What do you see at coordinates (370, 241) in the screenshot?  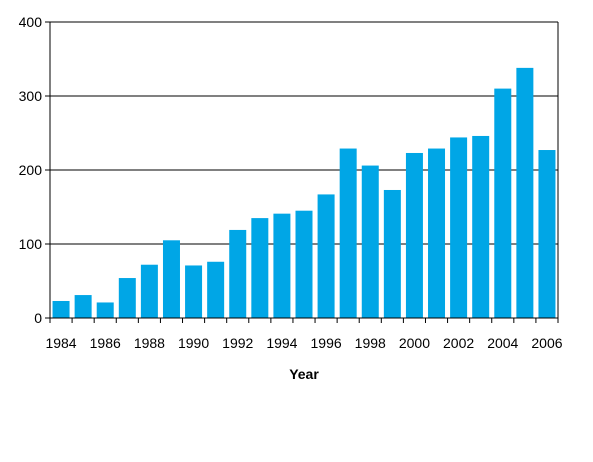 I see `bar-1998` at bounding box center [370, 241].